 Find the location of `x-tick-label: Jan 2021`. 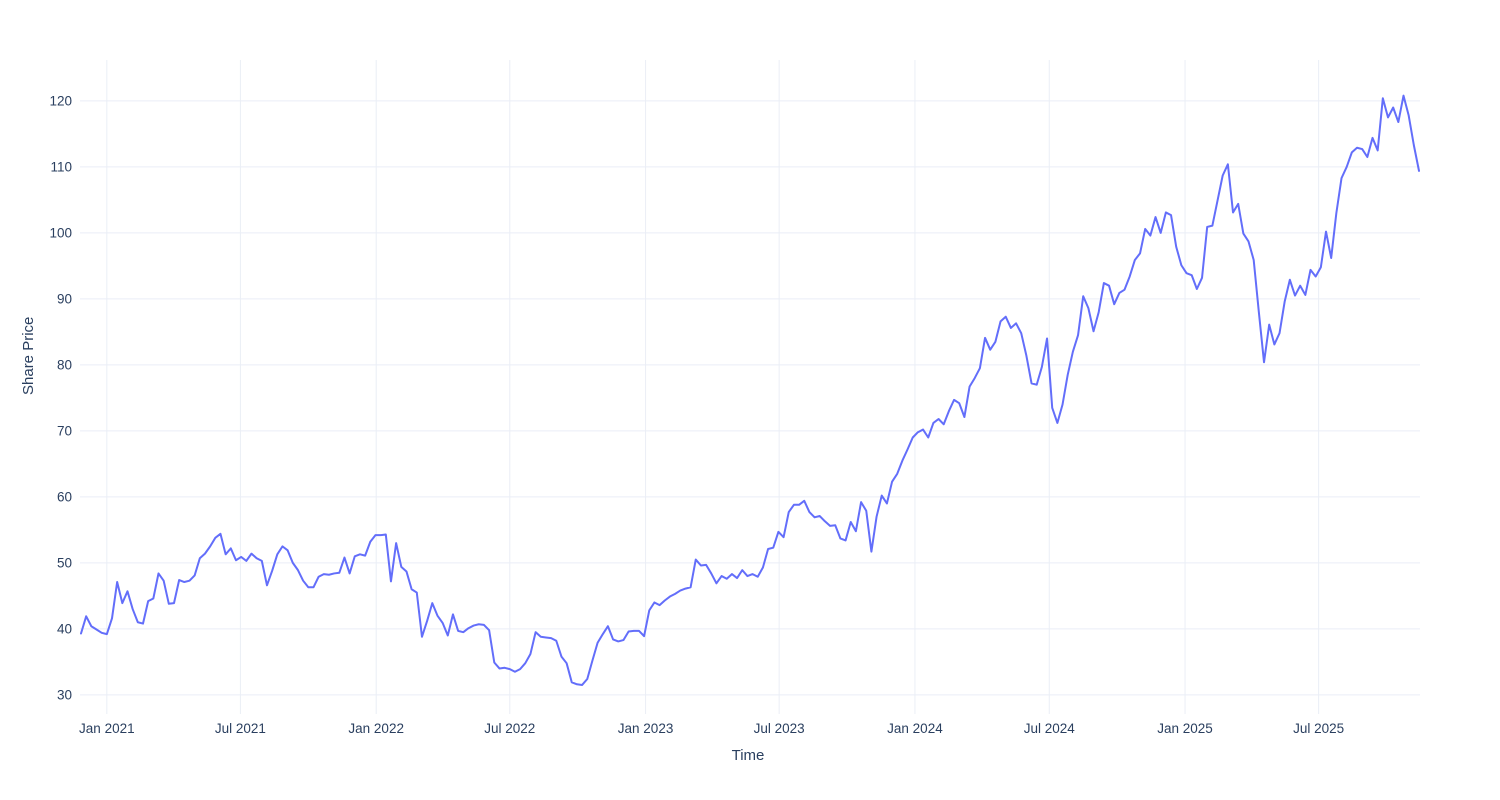

x-tick-label: Jan 2021 is located at coordinates (107, 728).